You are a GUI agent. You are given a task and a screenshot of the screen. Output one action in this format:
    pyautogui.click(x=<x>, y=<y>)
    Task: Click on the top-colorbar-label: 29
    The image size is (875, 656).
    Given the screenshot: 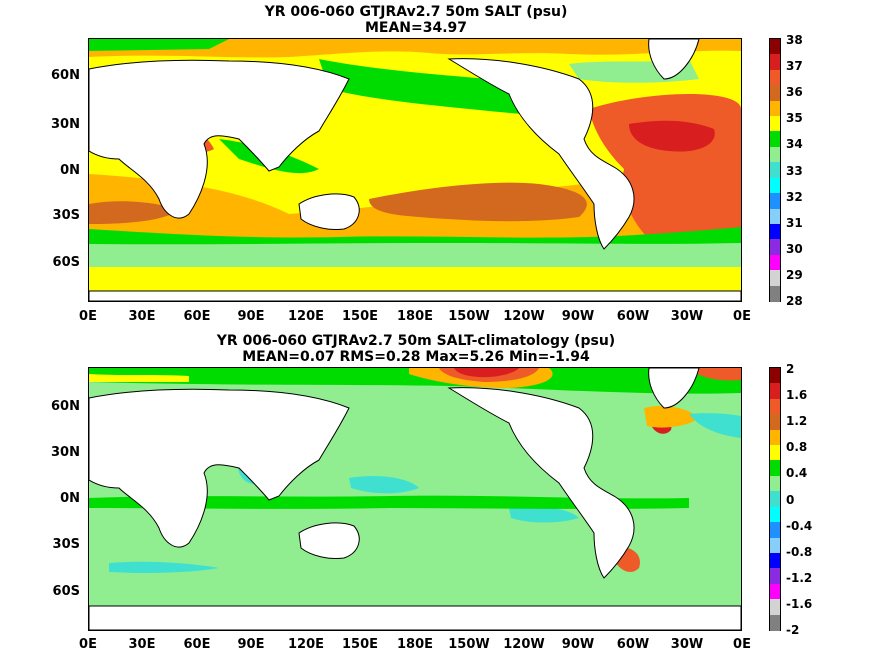 What is the action you would take?
    pyautogui.click(x=794, y=275)
    